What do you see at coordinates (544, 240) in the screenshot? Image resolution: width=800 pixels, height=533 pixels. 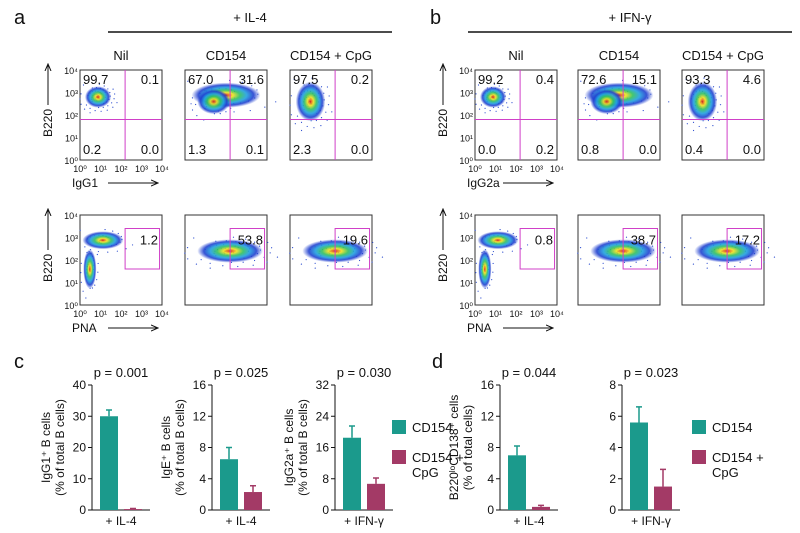 I see `gate-value: 0.8` at bounding box center [544, 240].